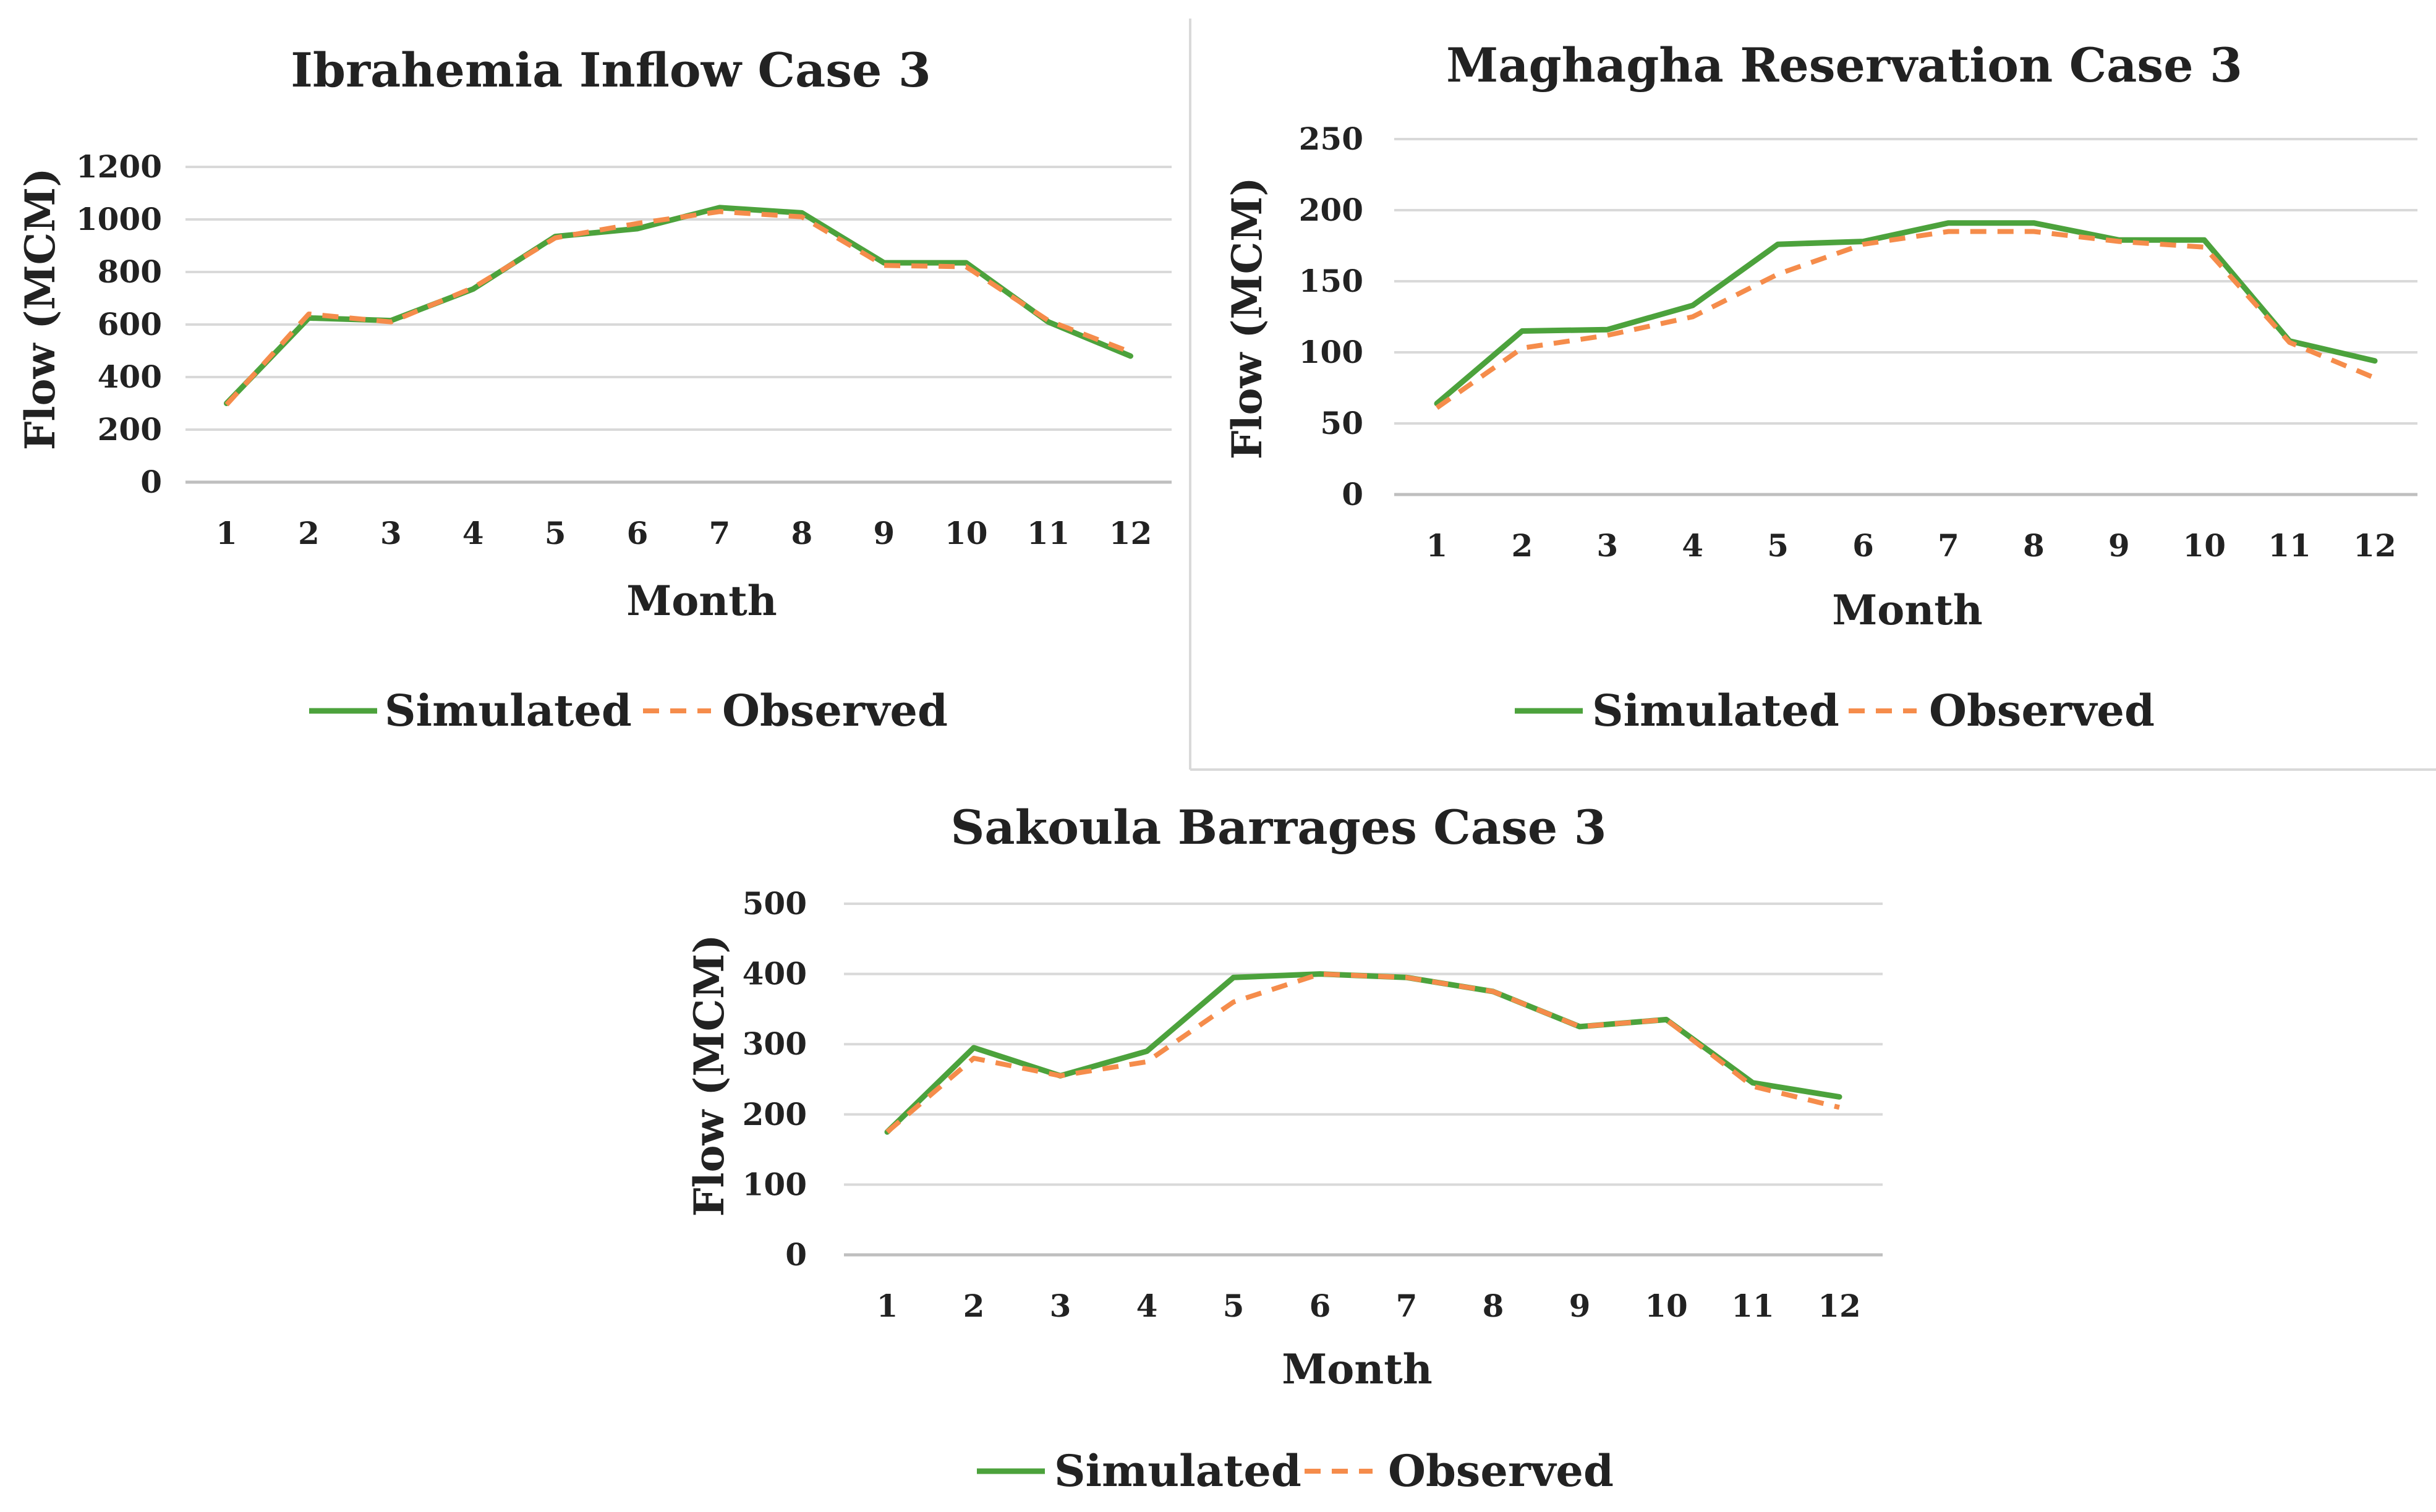 Image resolution: width=2436 pixels, height=1512 pixels. Describe the element at coordinates (611, 70) in the screenshot. I see `chart-title: Ibrahemia Inflow Case 3` at that location.